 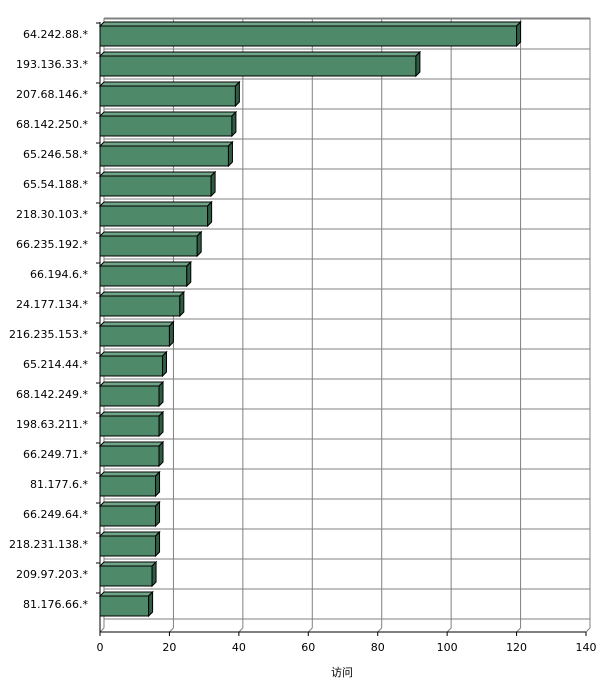 What do you see at coordinates (48, 334) in the screenshot?
I see `category-label-10: 216.235.153.*` at bounding box center [48, 334].